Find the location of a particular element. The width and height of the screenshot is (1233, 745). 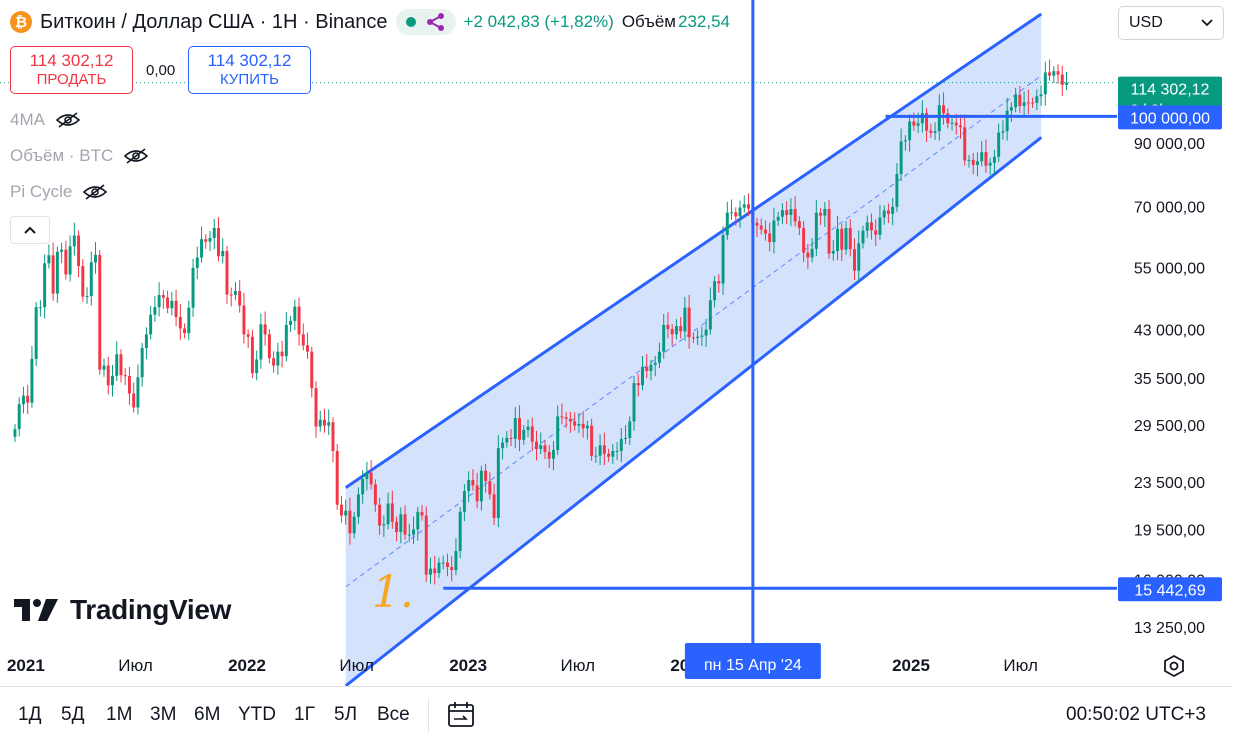

share-icon is located at coordinates (435, 22).